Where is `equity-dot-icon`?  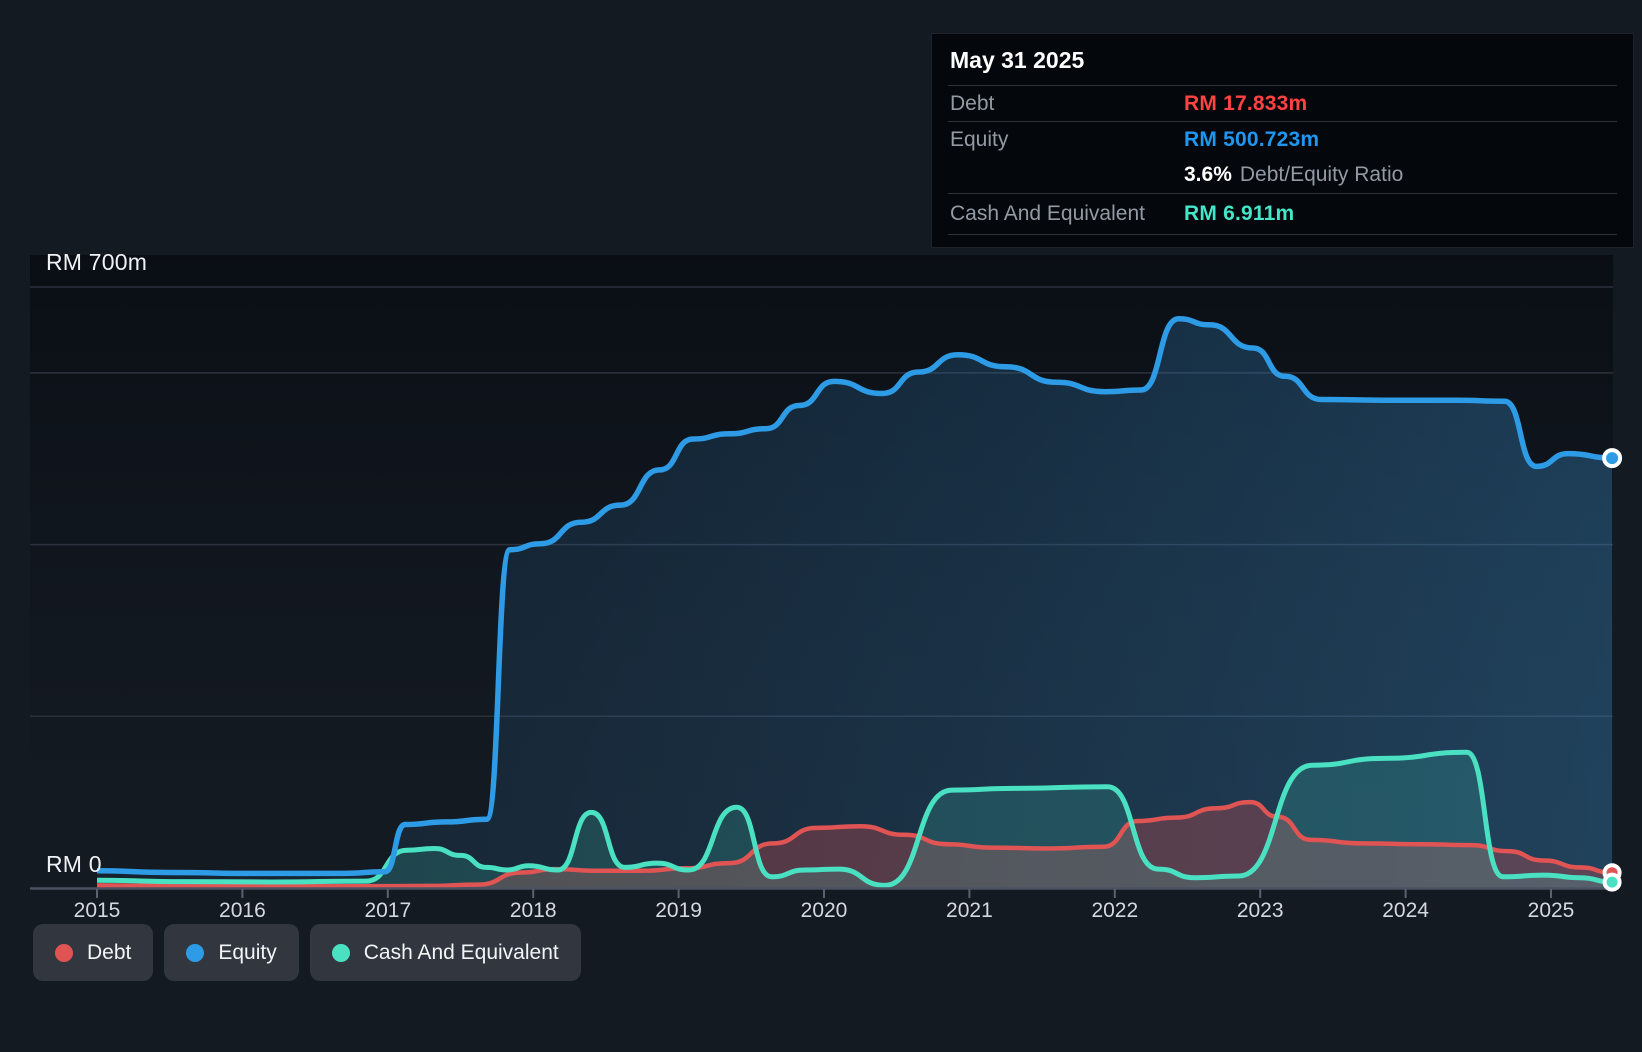 equity-dot-icon is located at coordinates (195, 952).